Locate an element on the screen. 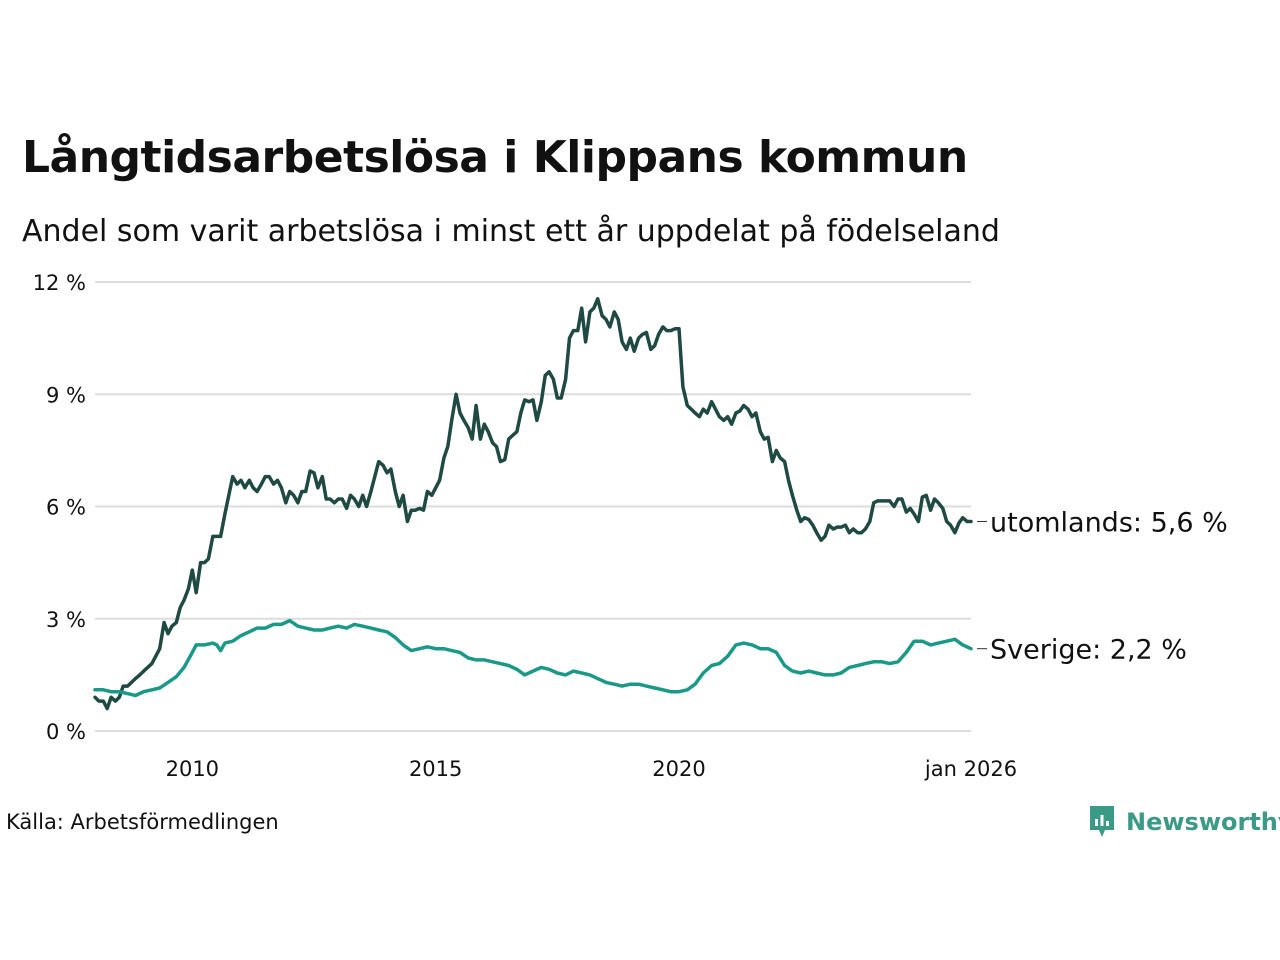 The image size is (1280, 960). end-label-utomlands: utomlands: 5,6 % is located at coordinates (1109, 522).